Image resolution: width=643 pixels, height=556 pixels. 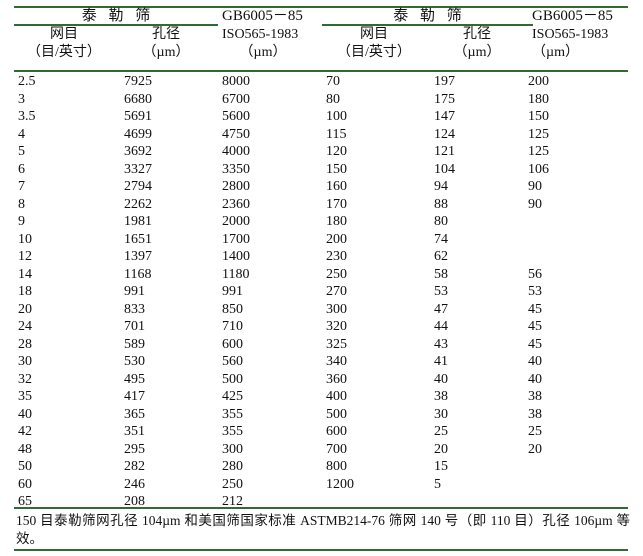 What do you see at coordinates (555, 52) in the screenshot?
I see `column-header-iso-right-line2: （µm）` at bounding box center [555, 52].